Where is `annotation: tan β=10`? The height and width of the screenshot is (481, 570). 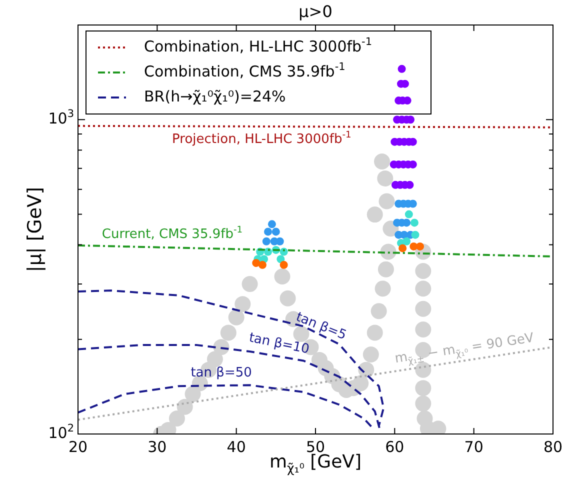
annotation: tan β=10 is located at coordinates (279, 344).